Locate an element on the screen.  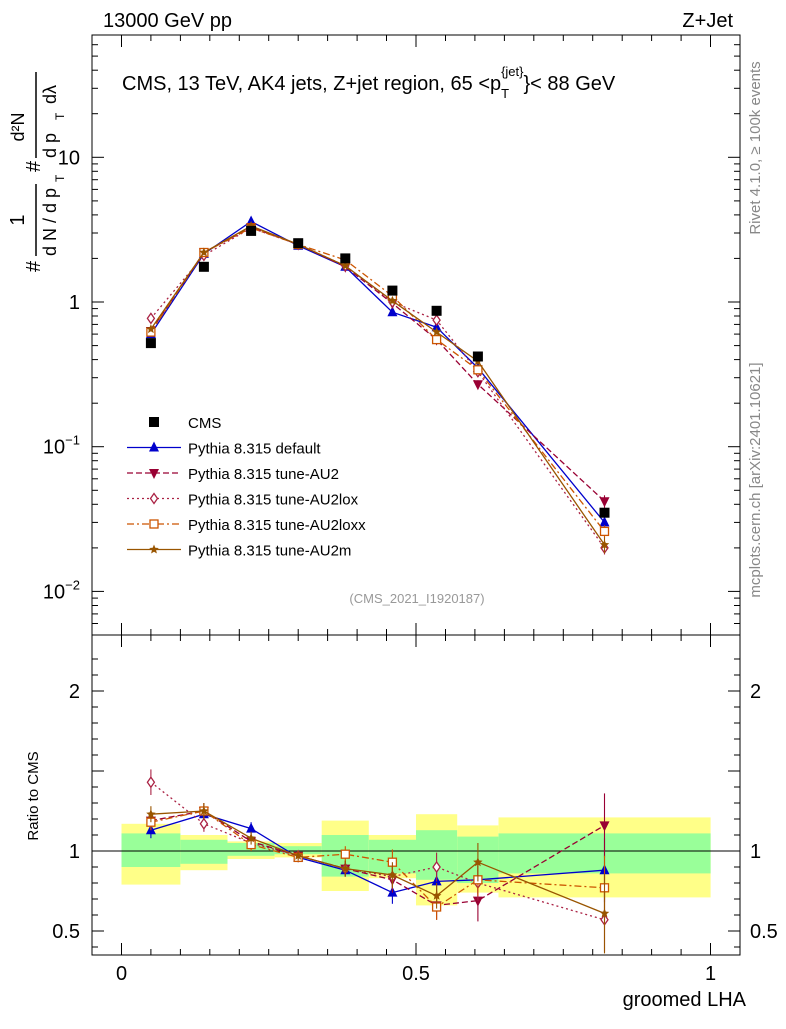
ylabel-dn: d N / d p is located at coordinates (50, 222).